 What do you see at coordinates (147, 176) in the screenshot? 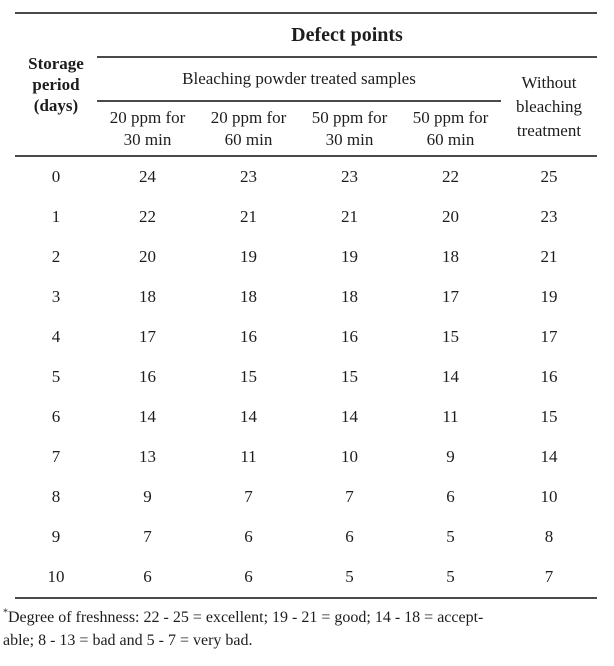
I see `value-cell-20ppm-30min: 24` at bounding box center [147, 176].